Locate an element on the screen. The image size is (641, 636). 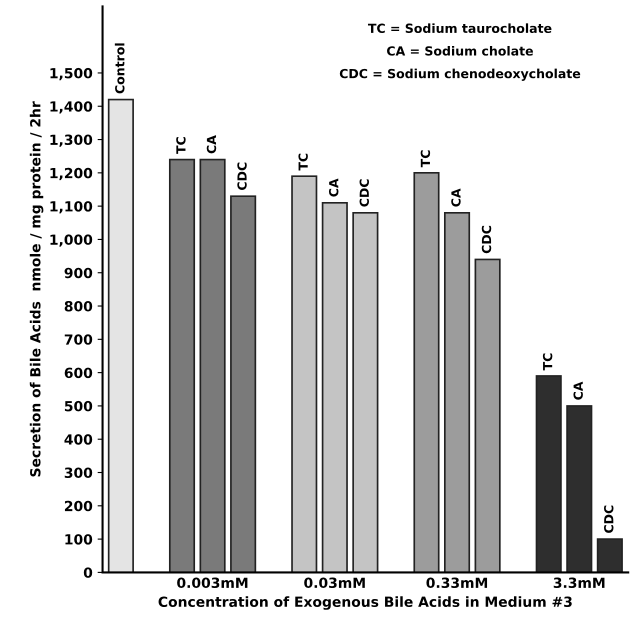
y-tick-label: 1,500 is located at coordinates (71, 74).